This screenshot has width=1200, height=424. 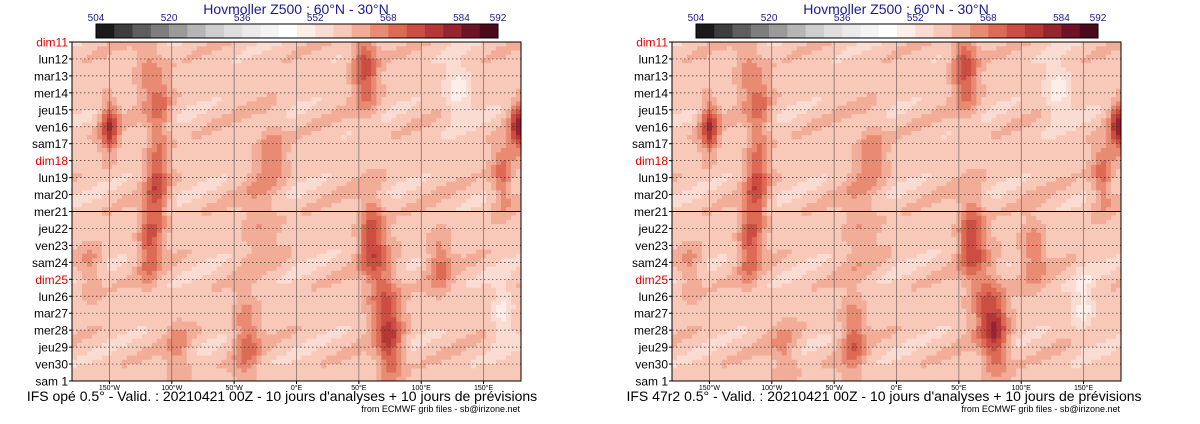 What do you see at coordinates (169, 18) in the screenshot?
I see `colorbar-tick-label: 520` at bounding box center [169, 18].